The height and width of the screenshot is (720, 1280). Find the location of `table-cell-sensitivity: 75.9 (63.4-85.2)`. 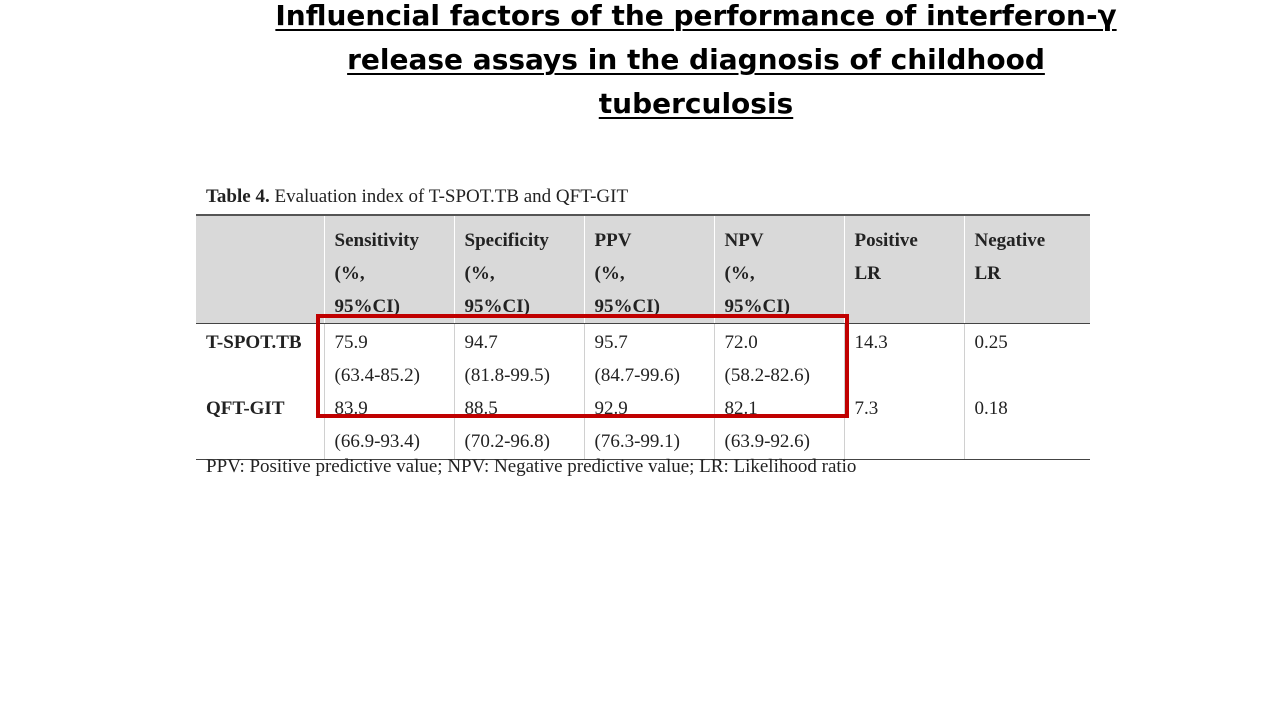

table-cell-sensitivity: 75.9 (63.4-85.2) is located at coordinates (389, 357).